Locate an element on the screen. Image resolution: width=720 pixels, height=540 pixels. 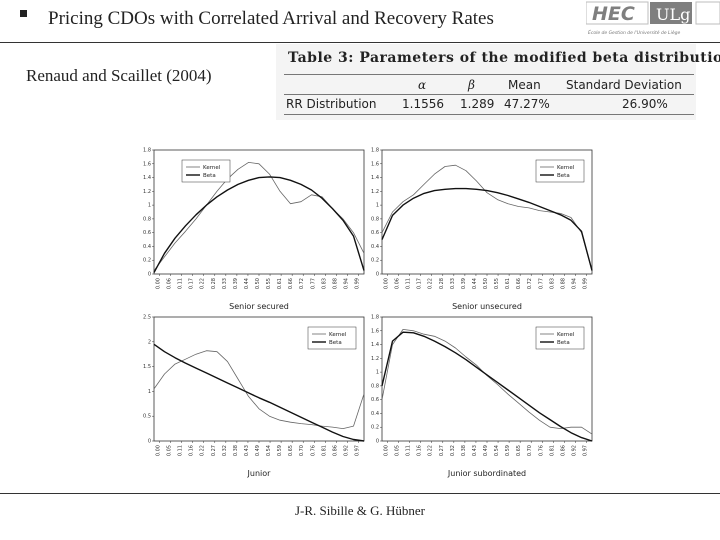
x-tick-label: 0.86 is located at coordinates (563, 450).